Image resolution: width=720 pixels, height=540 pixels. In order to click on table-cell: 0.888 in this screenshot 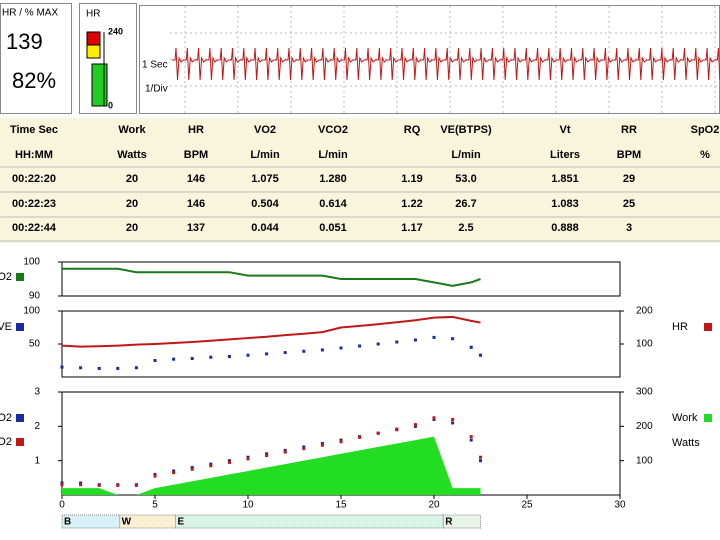, I will do `click(565, 228)`.